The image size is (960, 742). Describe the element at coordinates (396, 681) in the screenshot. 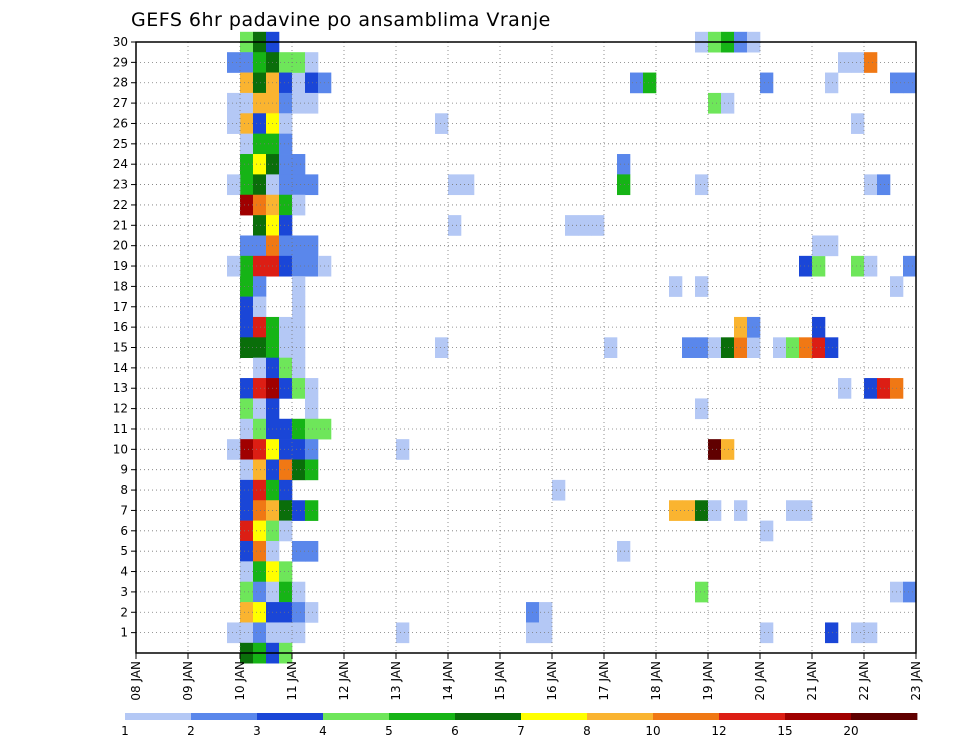

I see `x-tick-label: 13 JAN` at that location.